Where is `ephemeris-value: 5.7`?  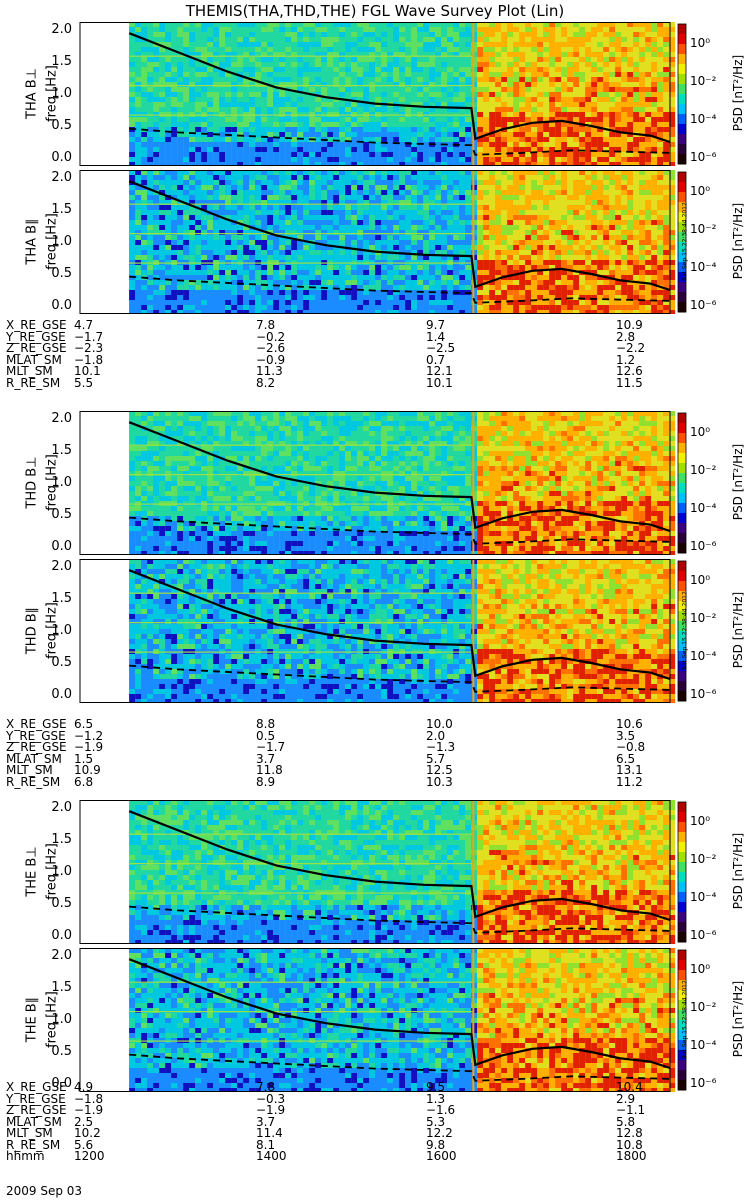 ephemeris-value: 5.7 is located at coordinates (436, 758).